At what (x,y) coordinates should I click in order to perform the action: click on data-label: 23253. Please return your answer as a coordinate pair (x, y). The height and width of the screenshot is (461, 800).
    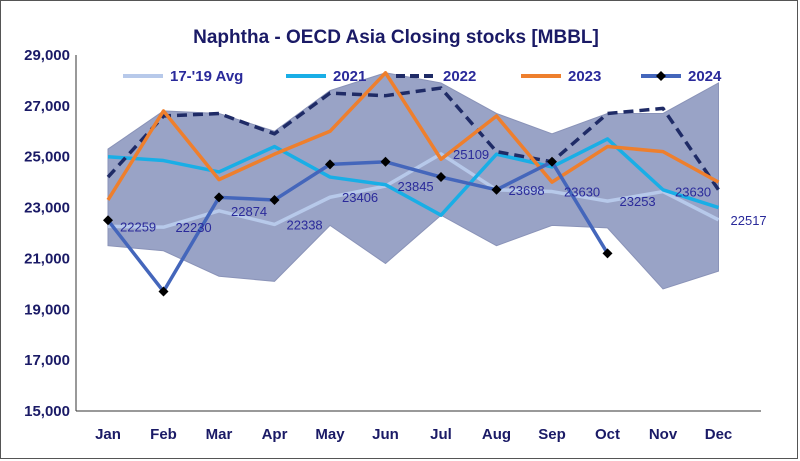
    Looking at the image, I should click on (638, 201).